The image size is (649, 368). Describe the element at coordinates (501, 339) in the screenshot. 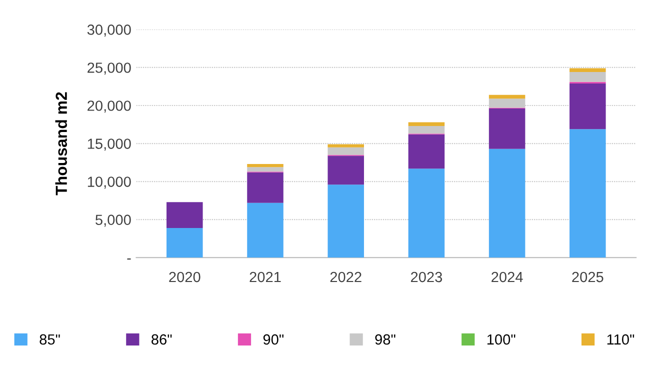

I see `legend-label: 100"` at that location.